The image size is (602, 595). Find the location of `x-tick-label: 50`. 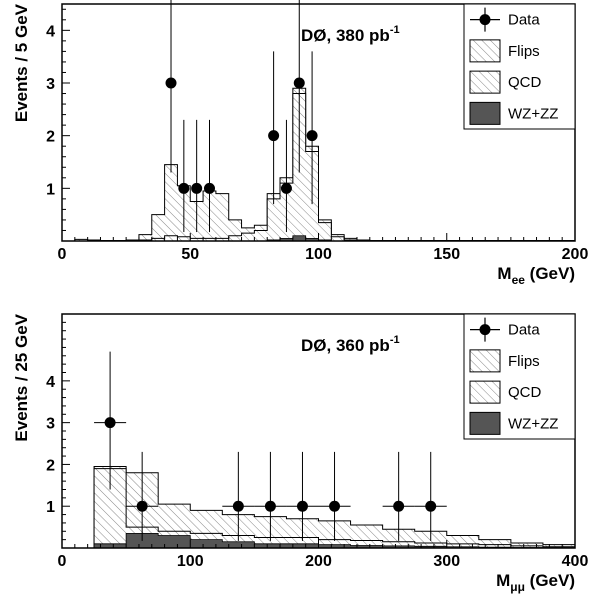

x-tick-label: 50 is located at coordinates (190, 254).